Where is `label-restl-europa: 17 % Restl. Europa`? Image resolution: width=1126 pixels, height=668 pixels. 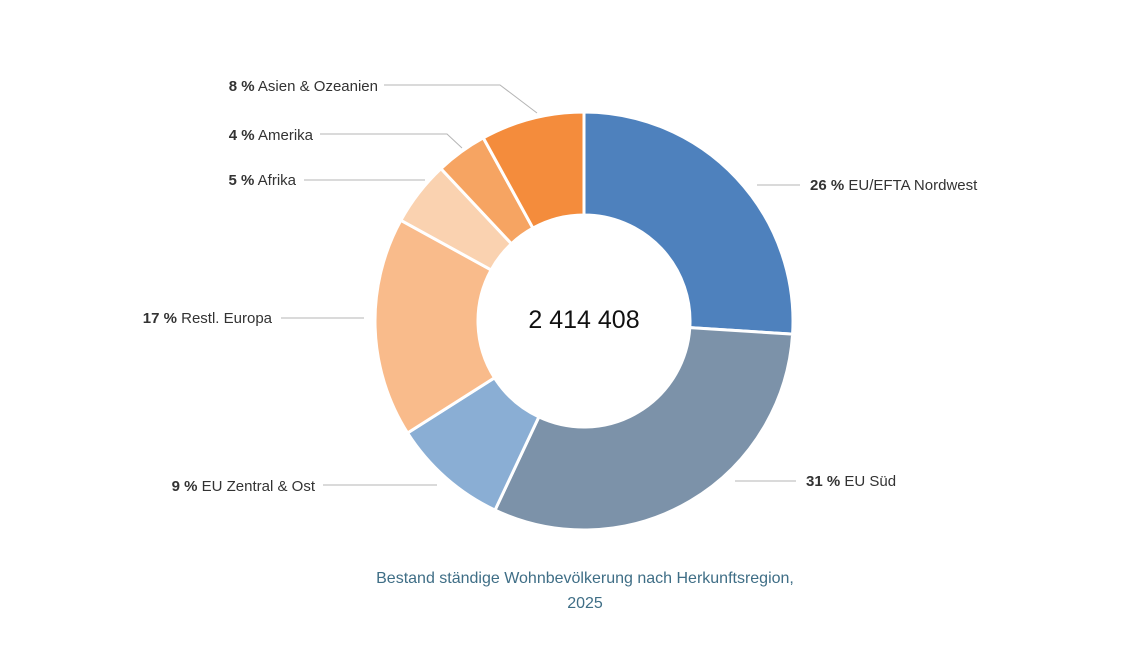 label-restl-europa: 17 % Restl. Europa is located at coordinates (208, 318).